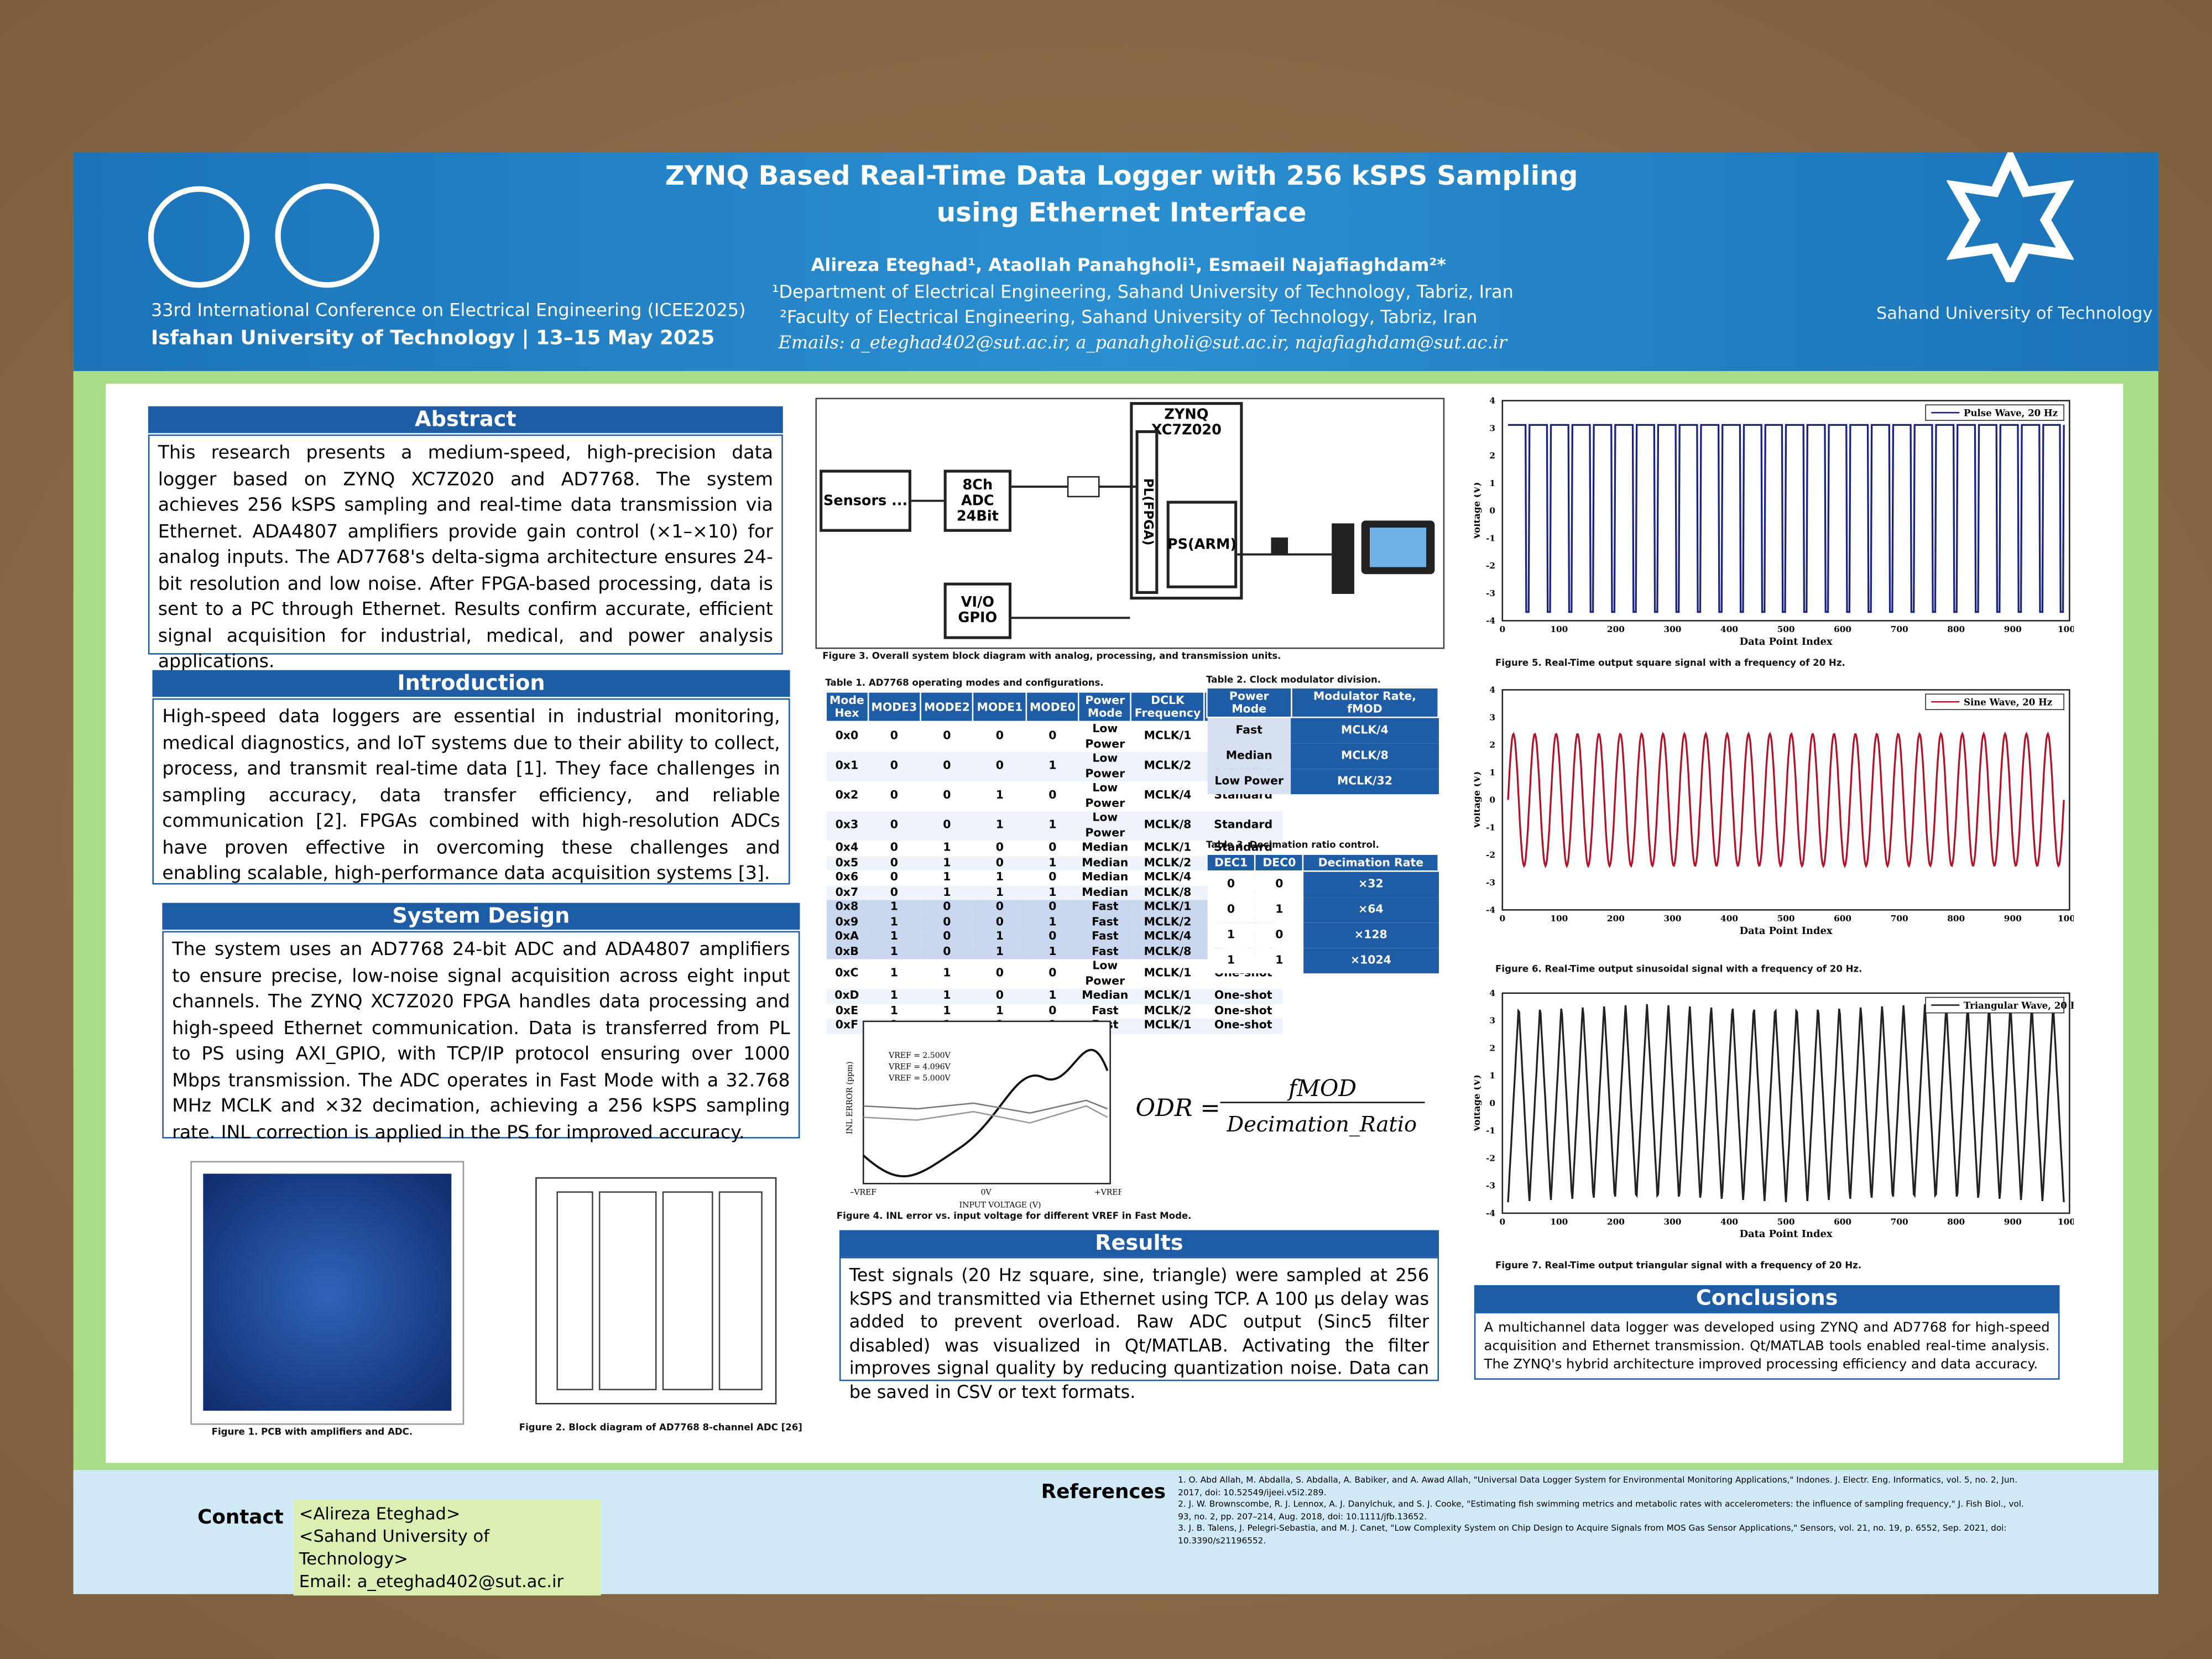  What do you see at coordinates (978, 501) in the screenshot?
I see `block: 8Ch ADC 24Bit` at bounding box center [978, 501].